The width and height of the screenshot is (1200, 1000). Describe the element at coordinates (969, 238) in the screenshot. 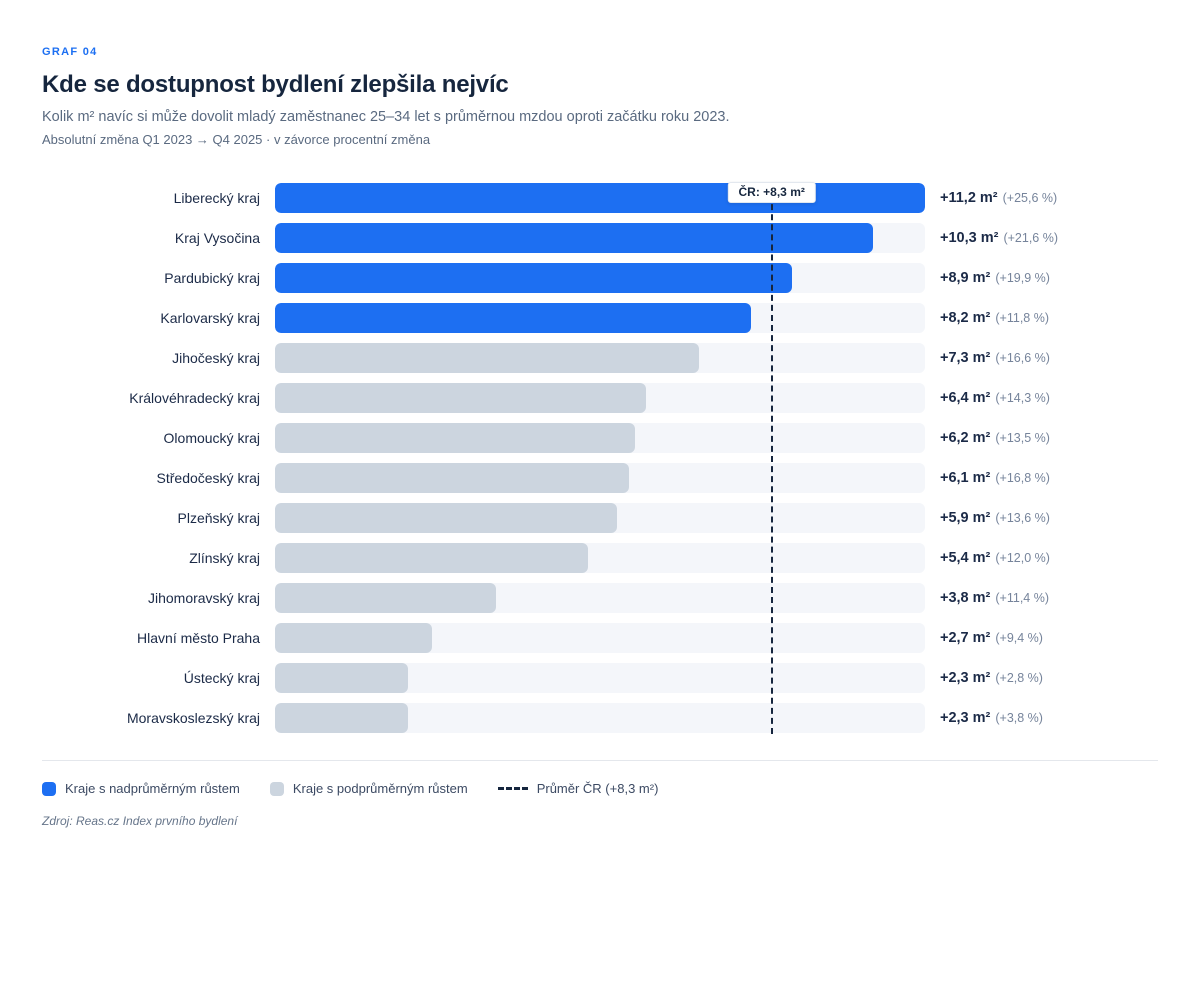

I see `value-label: +10,3 m²` at that location.